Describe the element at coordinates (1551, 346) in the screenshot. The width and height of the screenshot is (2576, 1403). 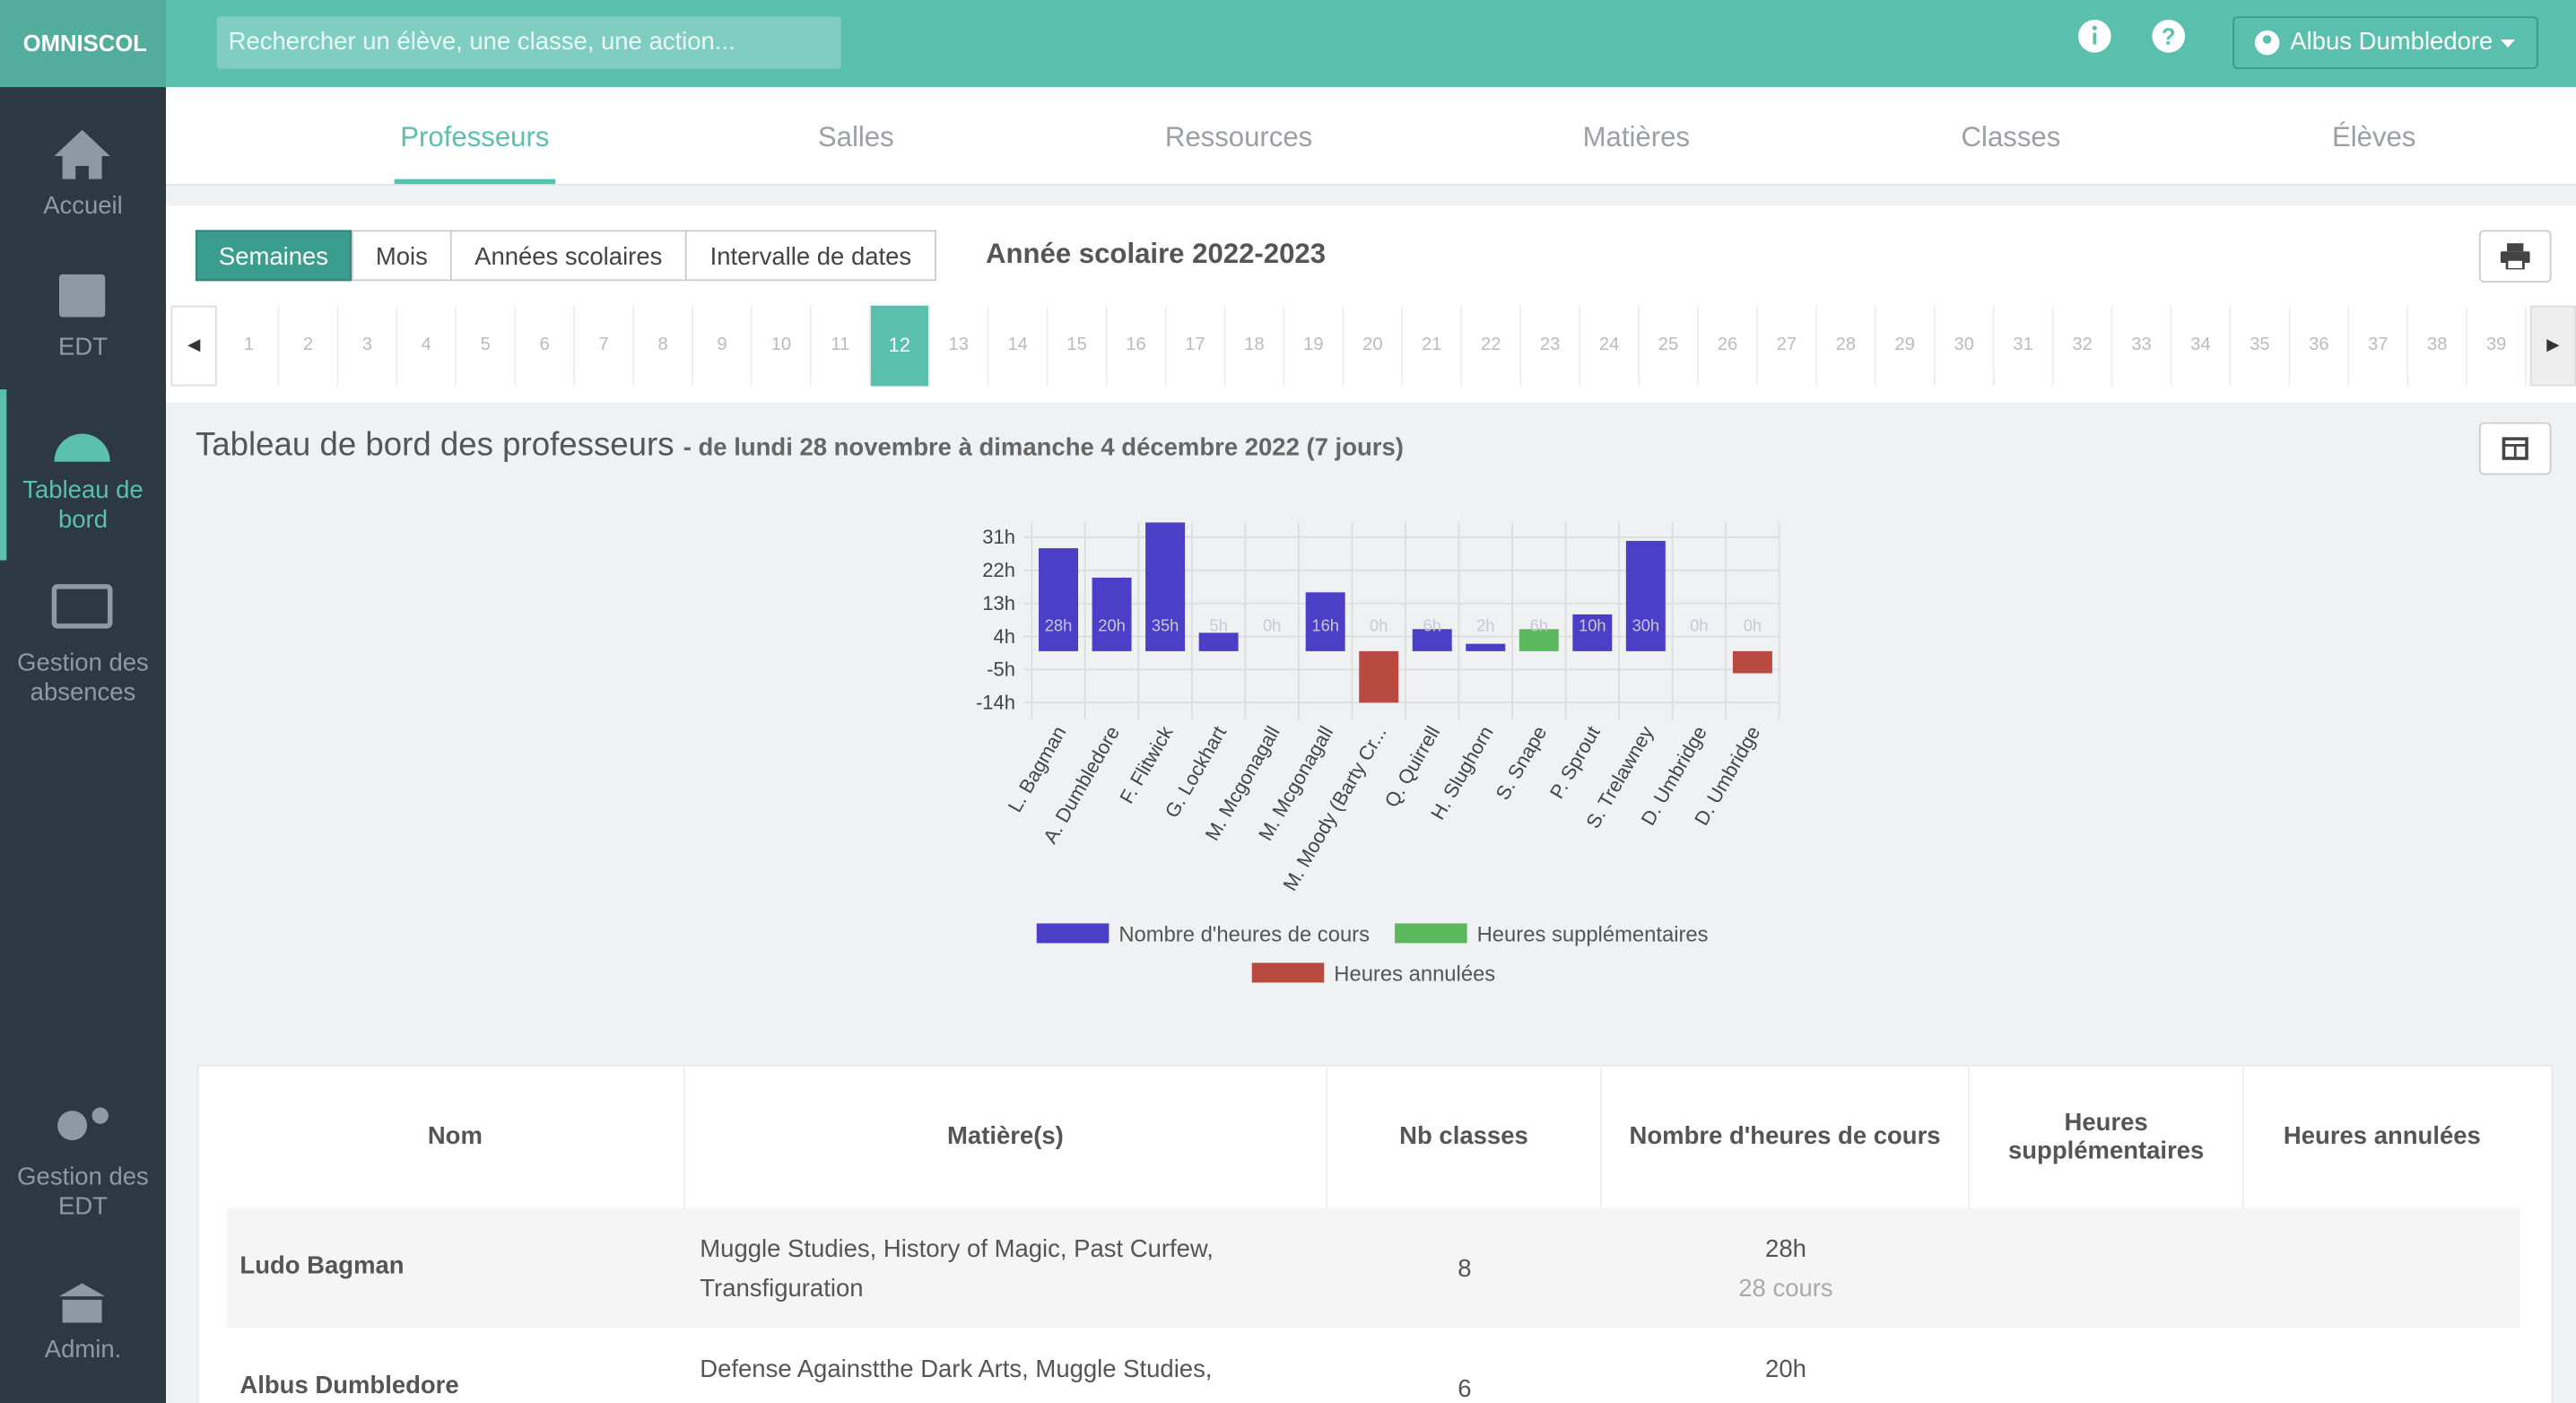
I see `week: 23` at that location.